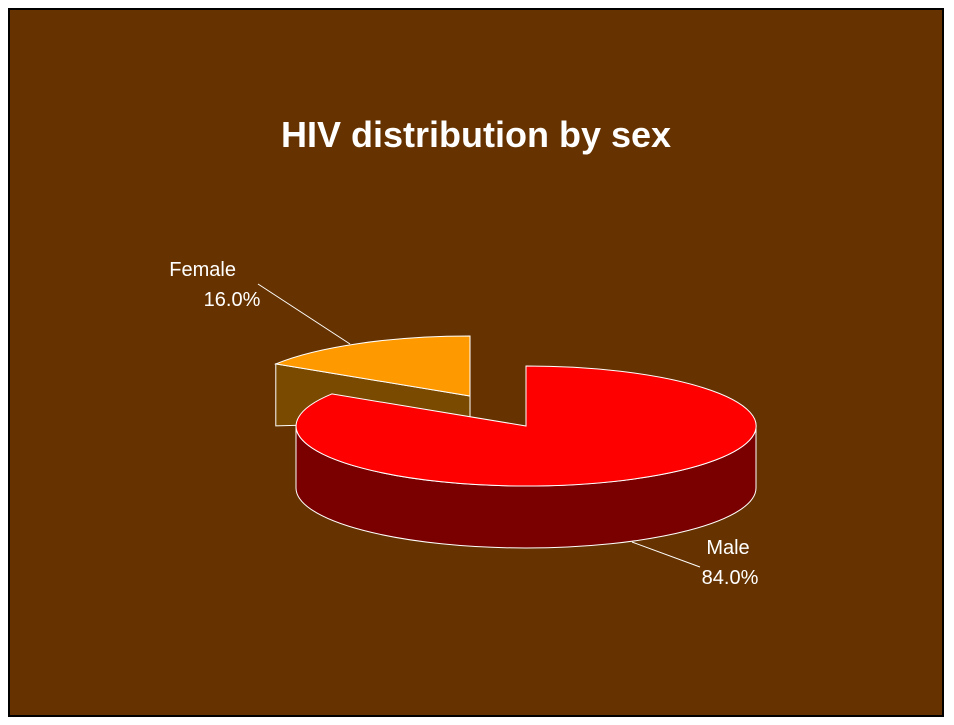  I want to click on slice-male, so click(526, 457).